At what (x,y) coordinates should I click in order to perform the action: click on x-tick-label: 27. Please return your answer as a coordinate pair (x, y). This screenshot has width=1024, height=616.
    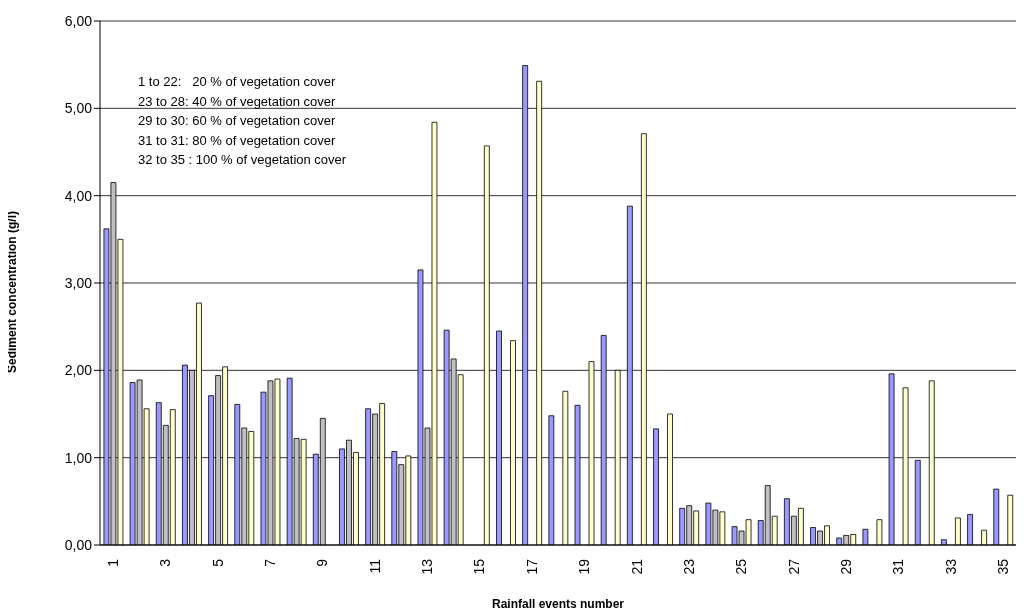
    Looking at the image, I should click on (793, 566).